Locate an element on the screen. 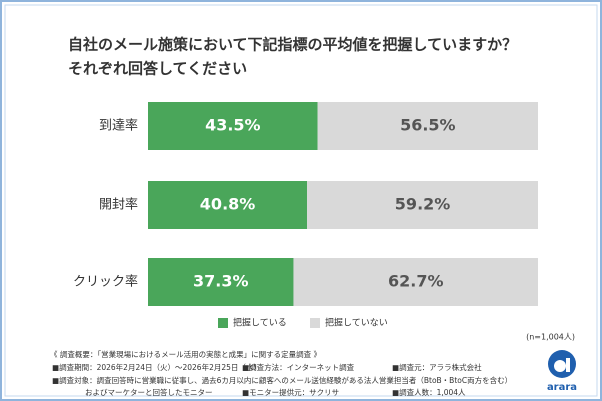 This screenshot has width=602, height=401. y-tick-label: クリック率 is located at coordinates (105, 282).